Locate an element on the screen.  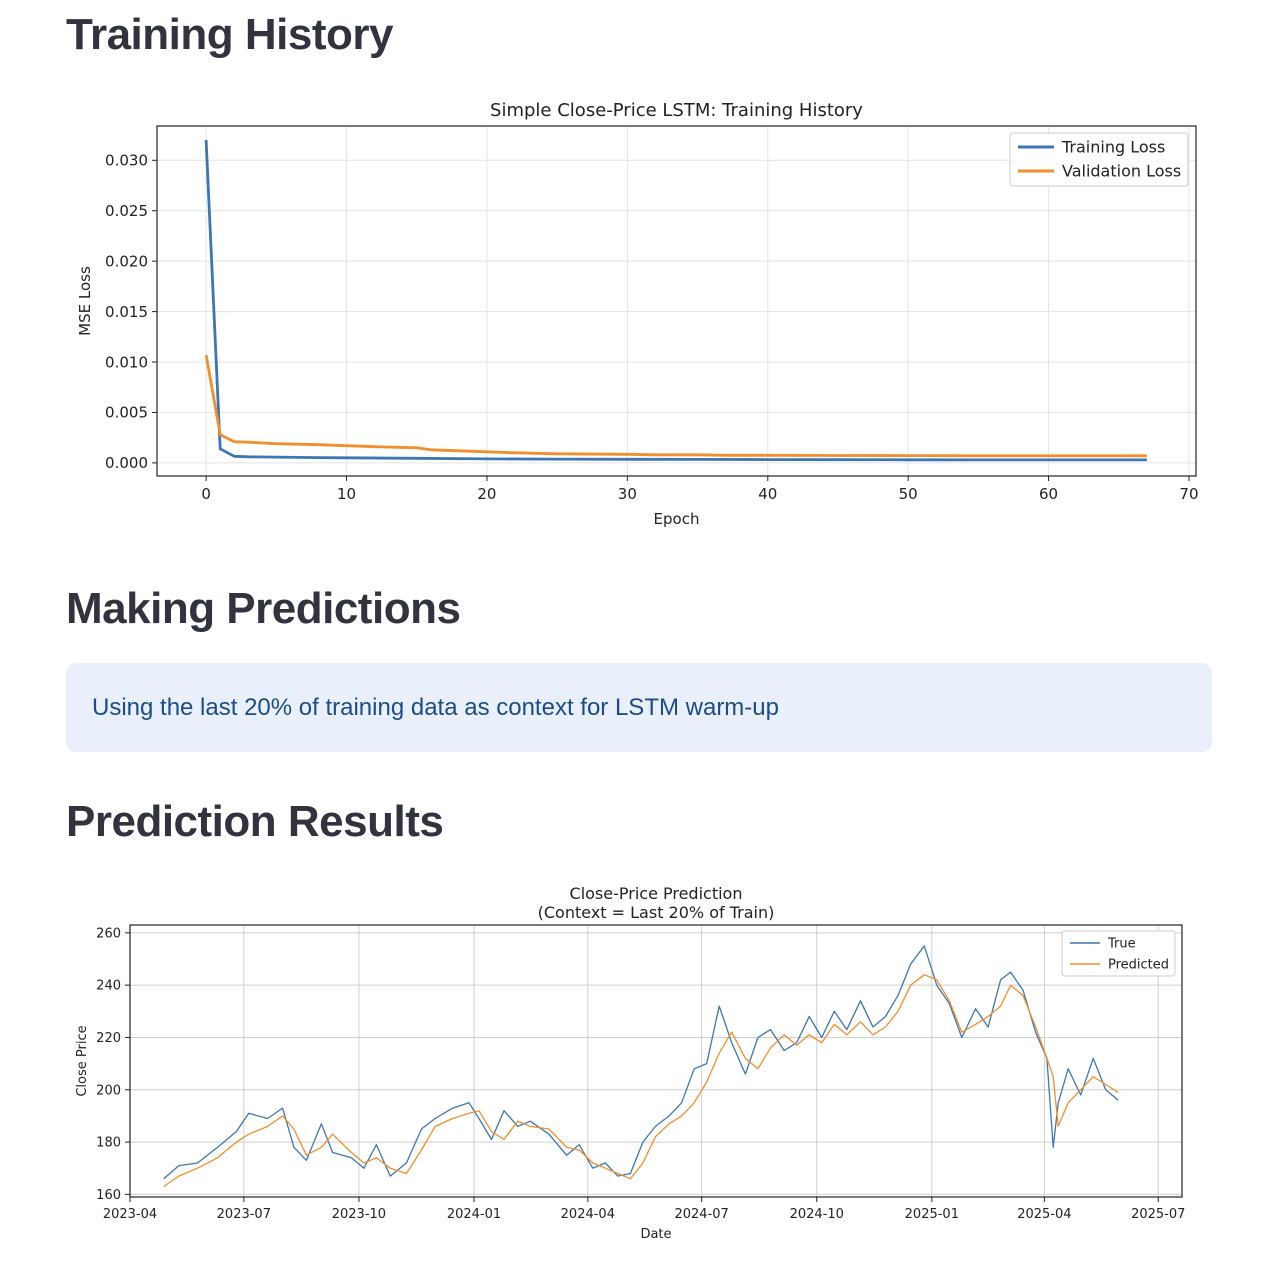
legend-label: Validation Loss is located at coordinates (1121, 171).